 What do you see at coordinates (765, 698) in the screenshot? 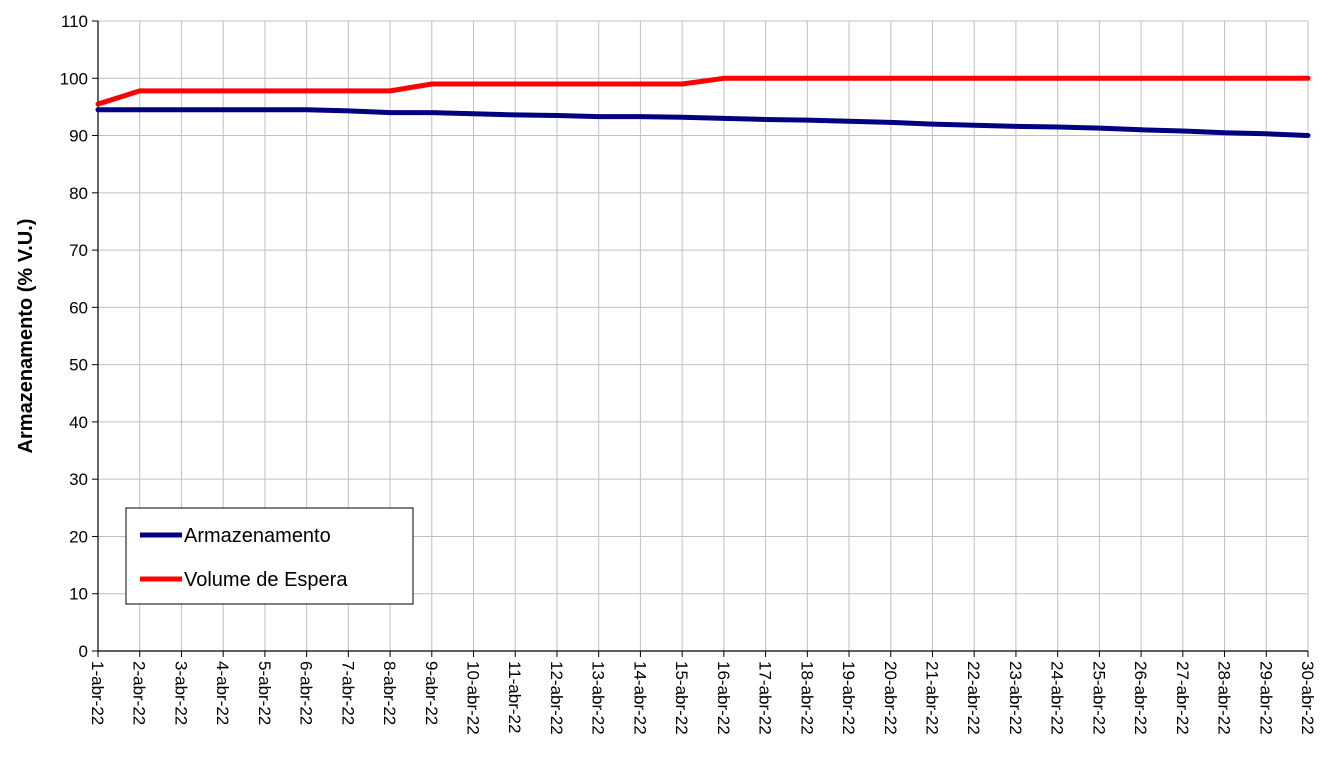
I see `x-tick-label: 17-abr-22` at bounding box center [765, 698].